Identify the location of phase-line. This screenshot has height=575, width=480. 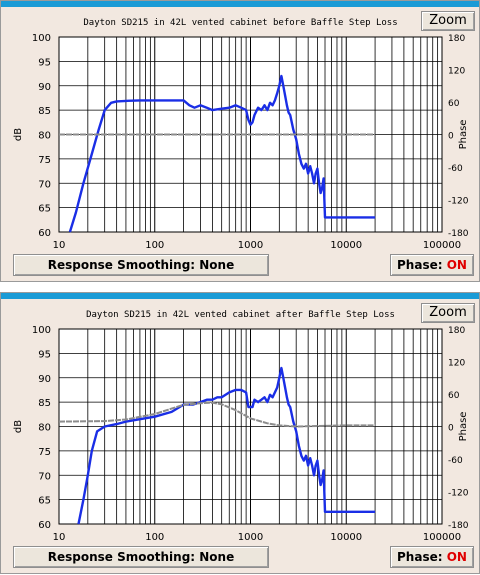
(217, 414).